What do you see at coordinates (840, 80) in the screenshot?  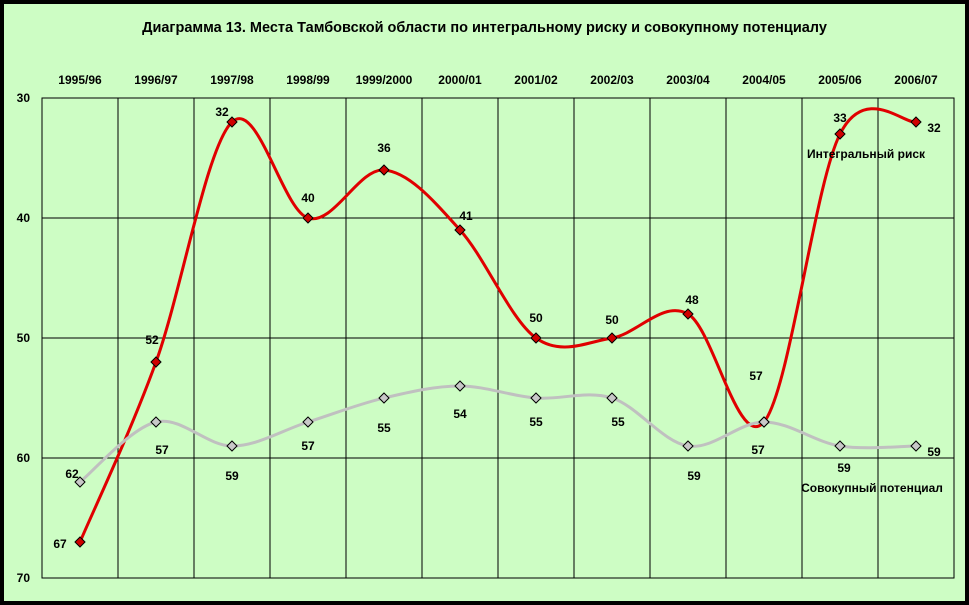 I see `x-tick-label: 2005/06` at bounding box center [840, 80].